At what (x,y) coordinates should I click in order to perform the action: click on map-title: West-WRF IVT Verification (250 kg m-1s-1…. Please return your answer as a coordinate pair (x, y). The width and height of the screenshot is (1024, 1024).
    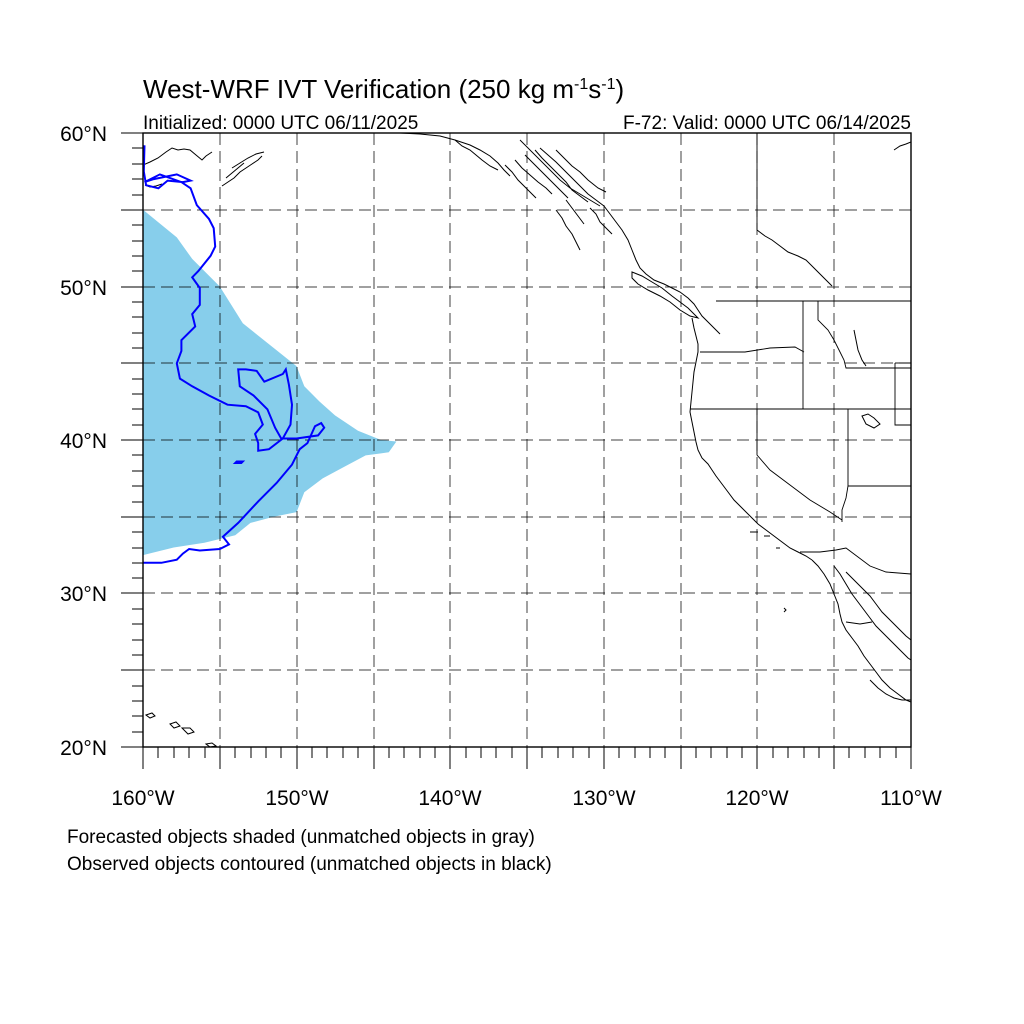
    Looking at the image, I should click on (383, 89).